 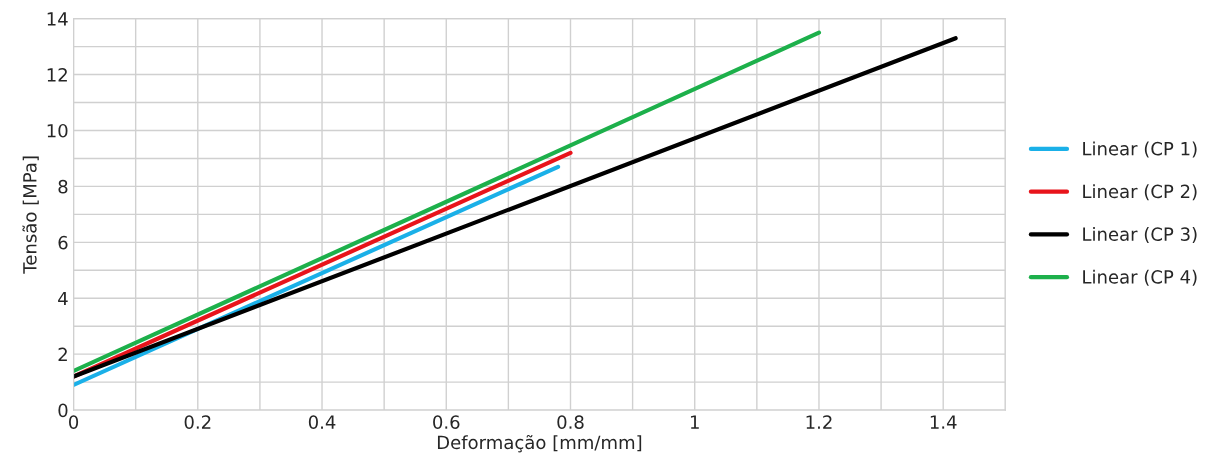 I want to click on x-tick-label: 1.4, so click(x=943, y=422).